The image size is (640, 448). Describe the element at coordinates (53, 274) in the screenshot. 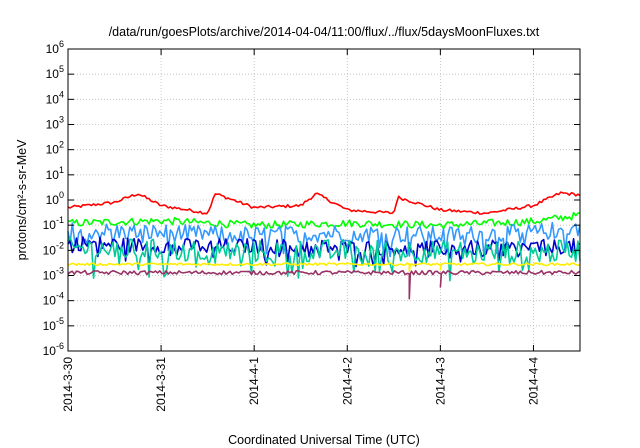

I see `y-tick-label: 10⁻³` at that location.